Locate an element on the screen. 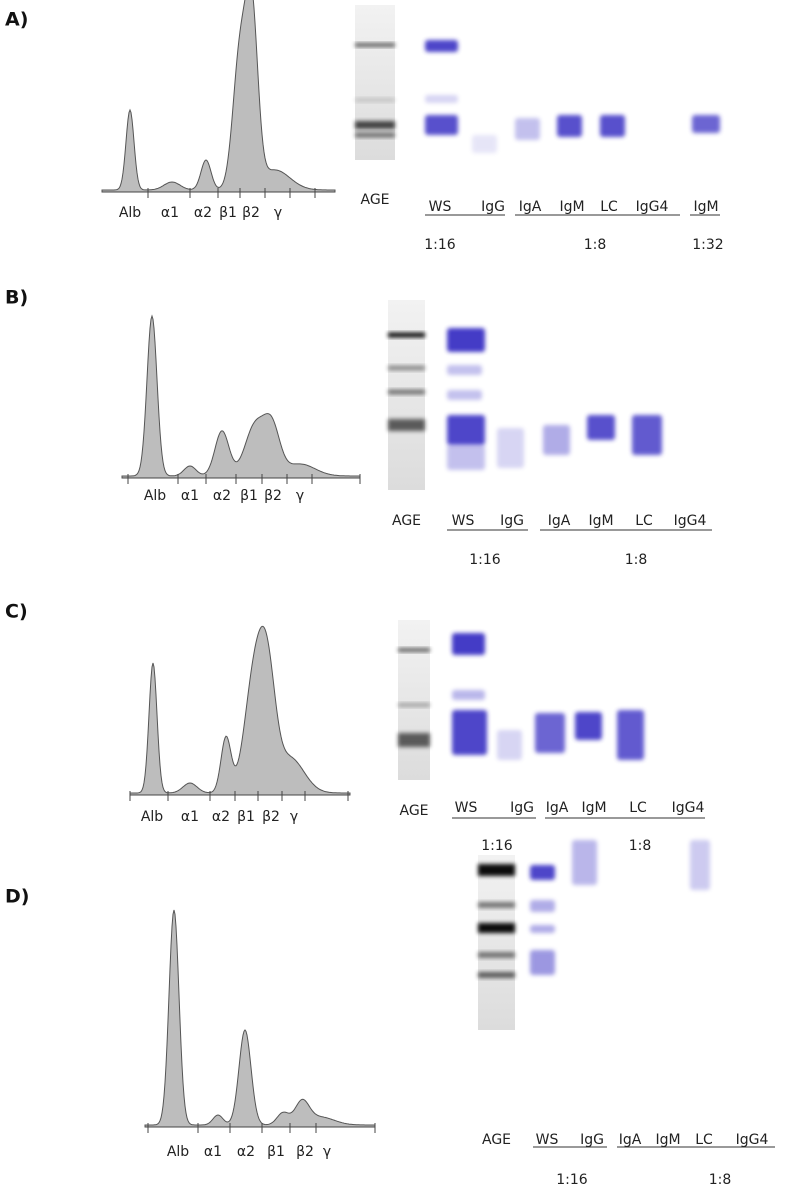 The image size is (785, 1190). panel-label: C) is located at coordinates (16, 612).